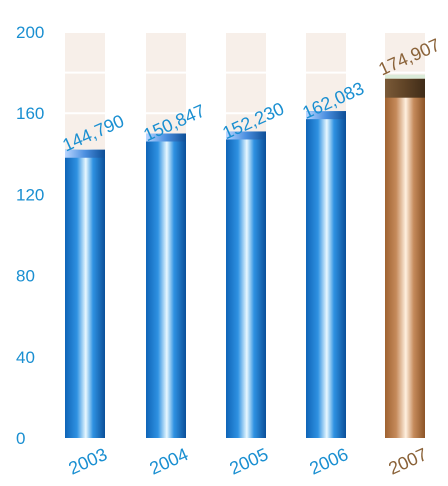  I want to click on x-tick-label-2006: 2006, so click(328, 461).